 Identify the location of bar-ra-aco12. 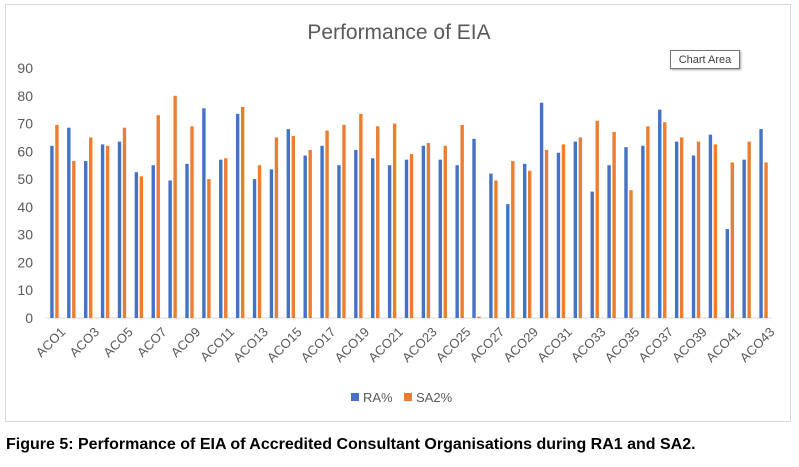
(237, 215).